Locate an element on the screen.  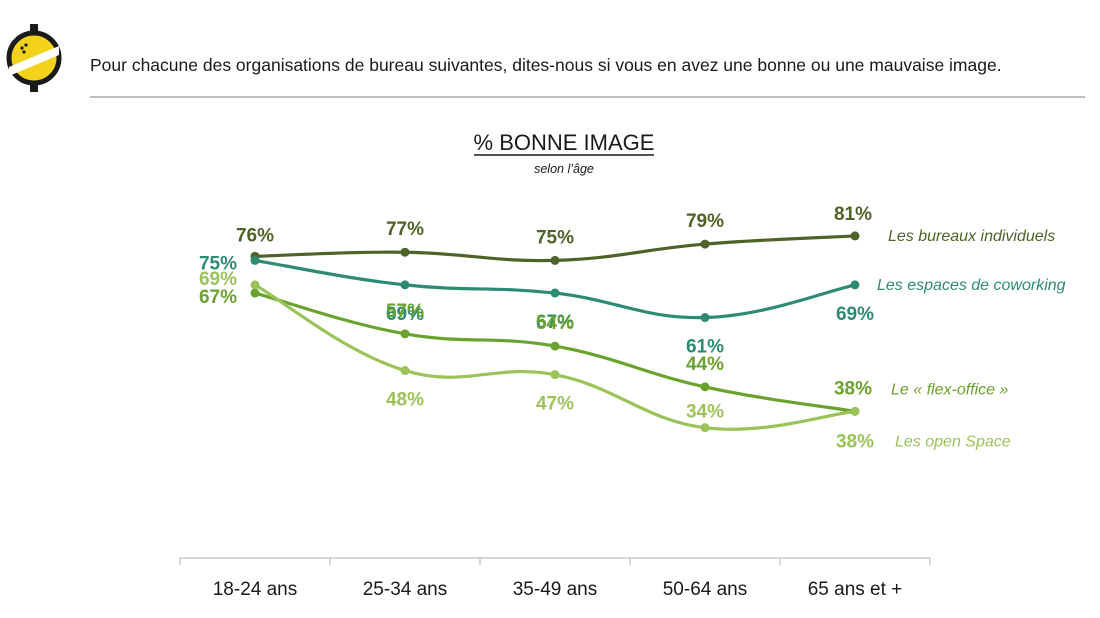
chart-title: % BONNE IMAGE is located at coordinates (564, 142).